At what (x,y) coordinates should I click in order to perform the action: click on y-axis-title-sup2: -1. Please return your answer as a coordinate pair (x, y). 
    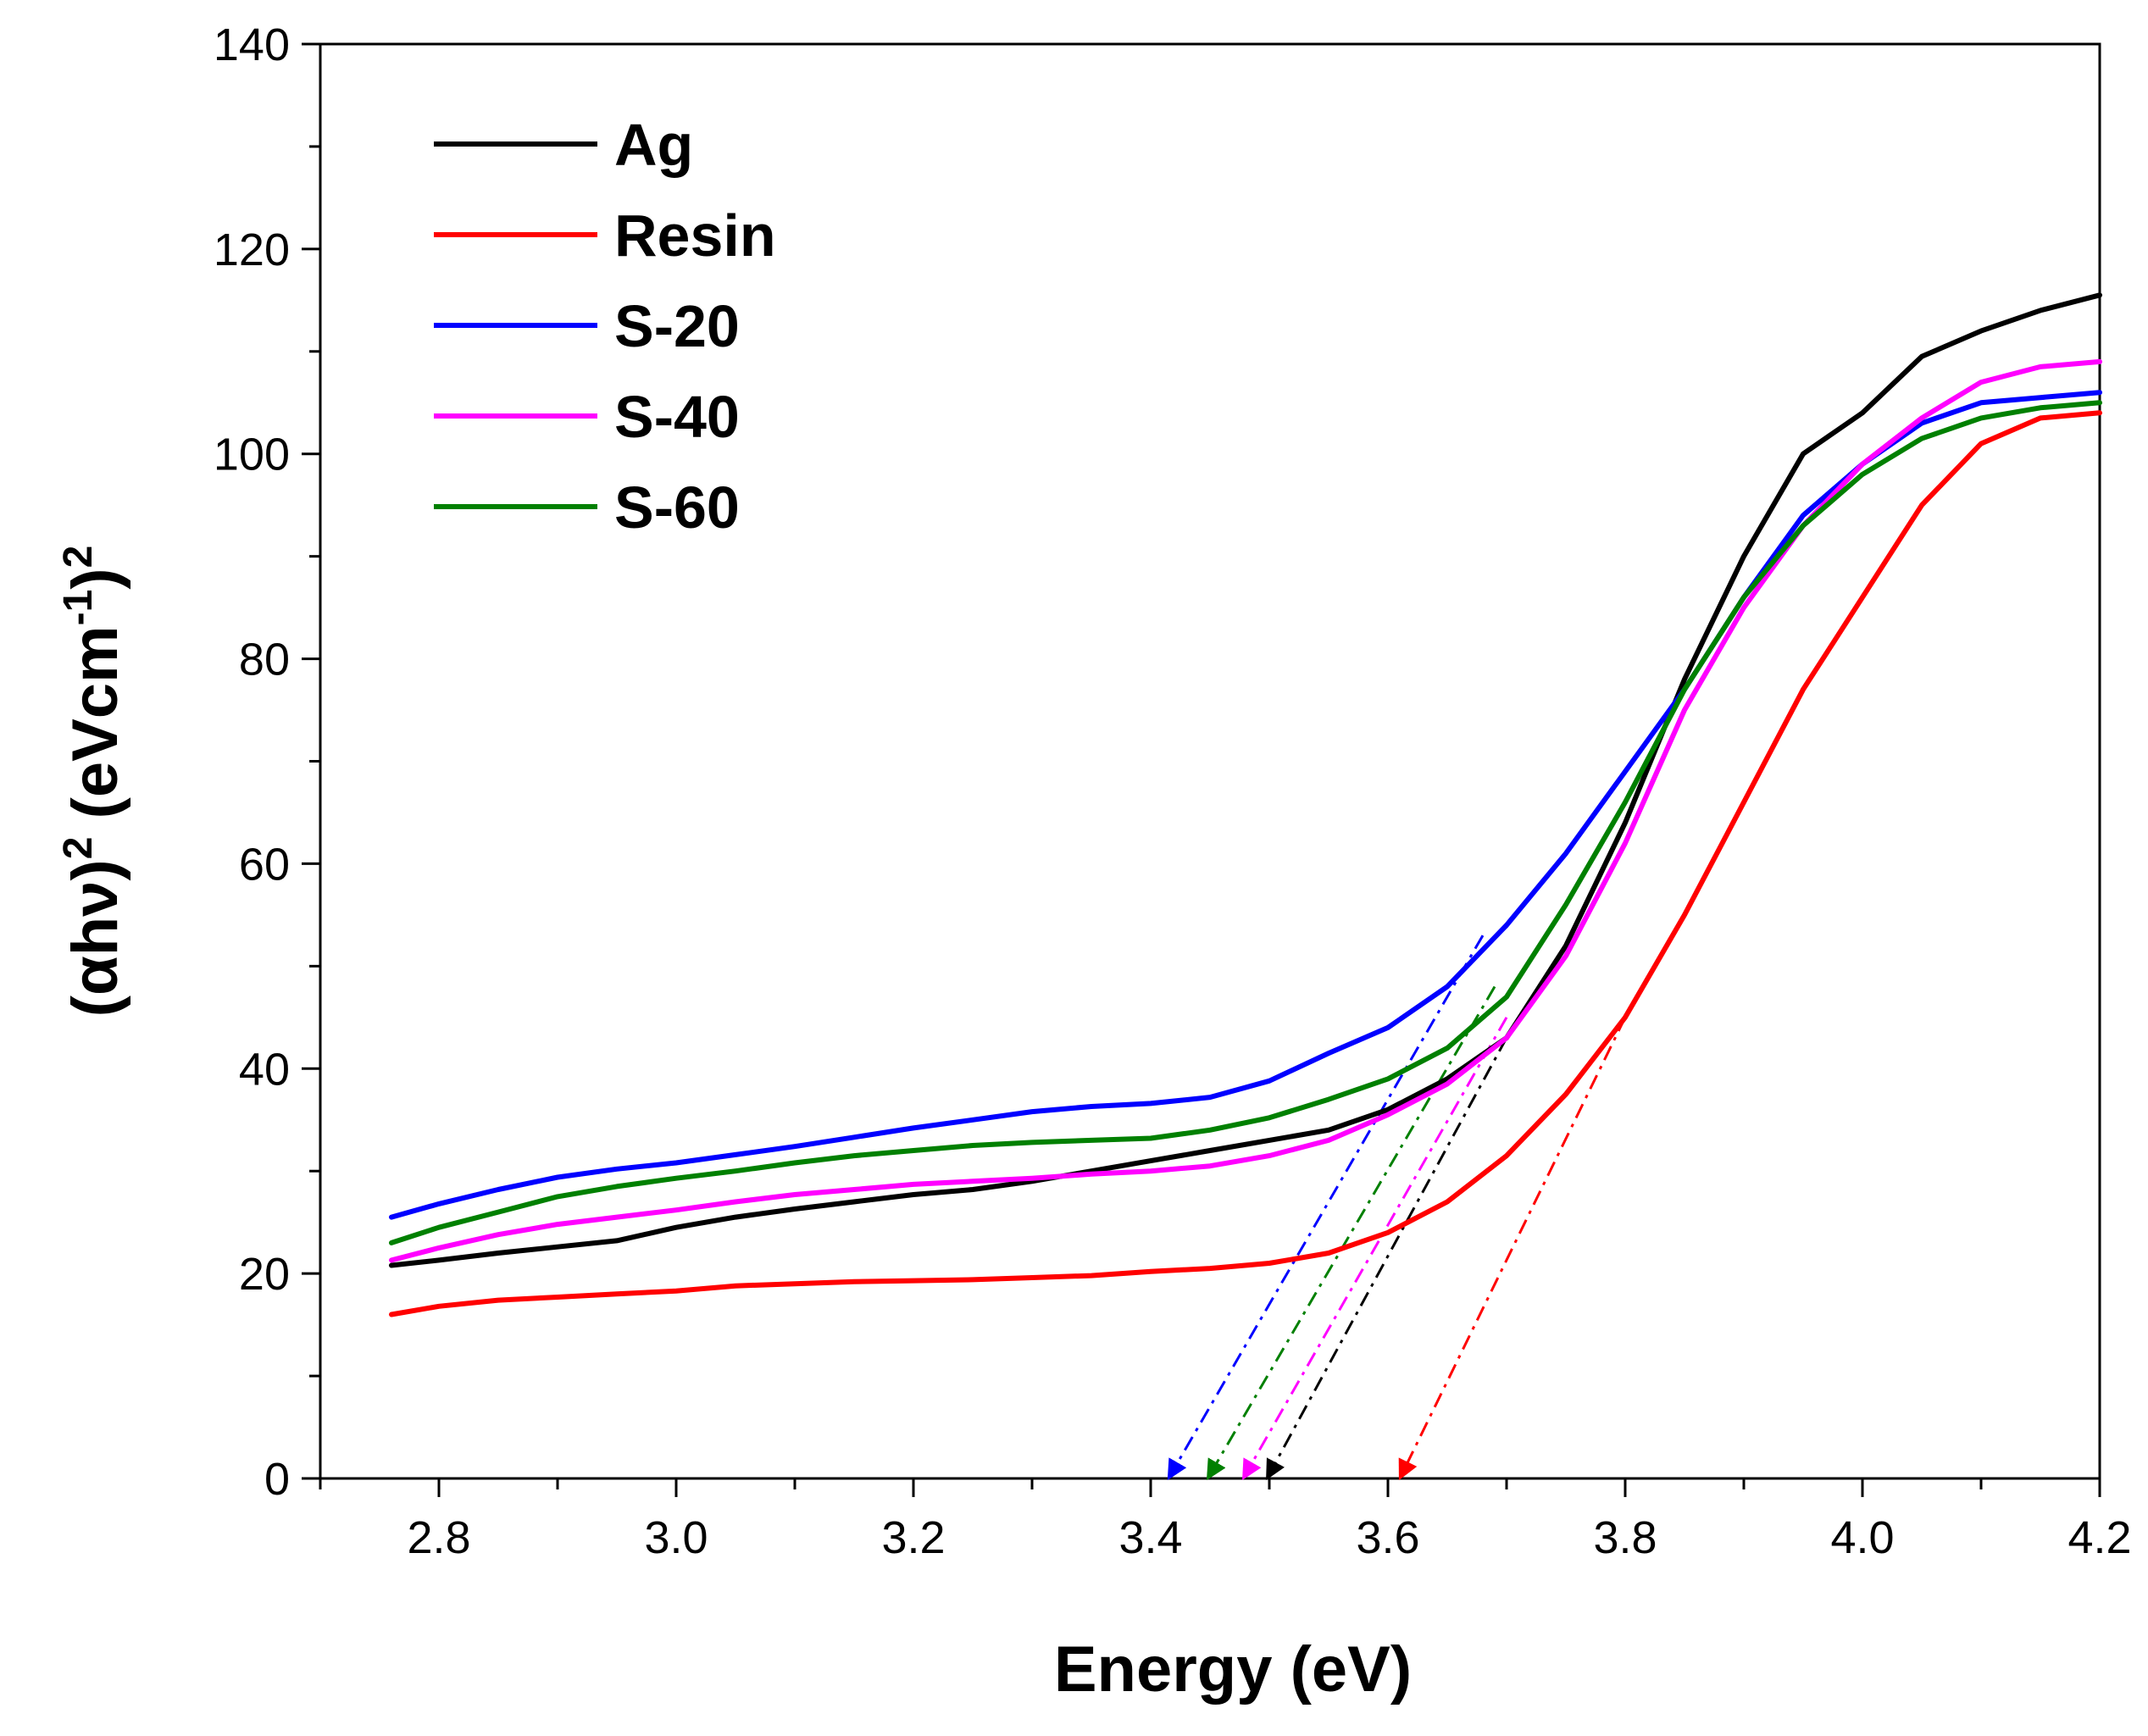
    Looking at the image, I should click on (78, 608).